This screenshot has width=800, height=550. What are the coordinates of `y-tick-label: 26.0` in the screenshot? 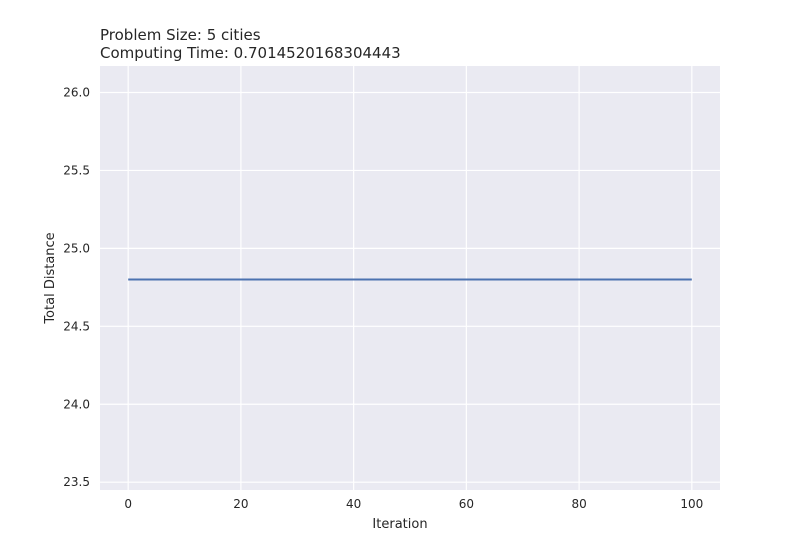 It's located at (76, 93).